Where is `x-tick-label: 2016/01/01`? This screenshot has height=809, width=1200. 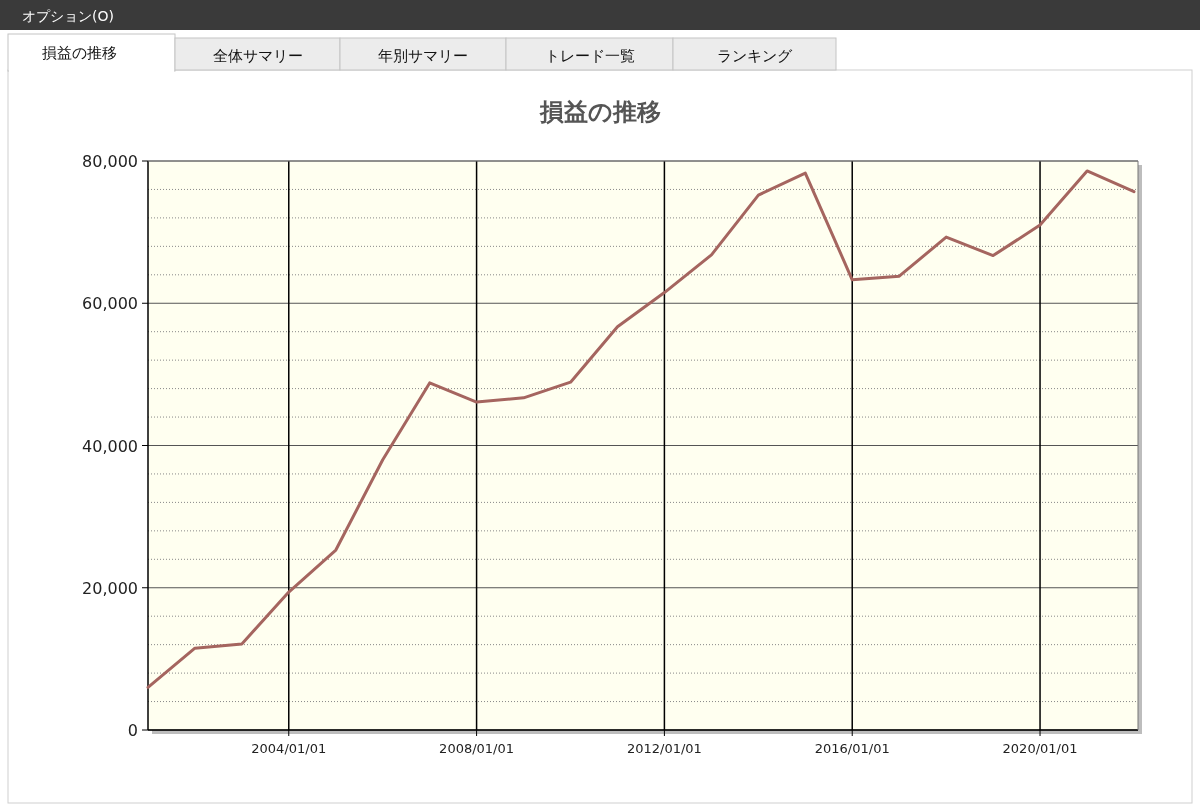
x-tick-label: 2016/01/01 is located at coordinates (852, 748).